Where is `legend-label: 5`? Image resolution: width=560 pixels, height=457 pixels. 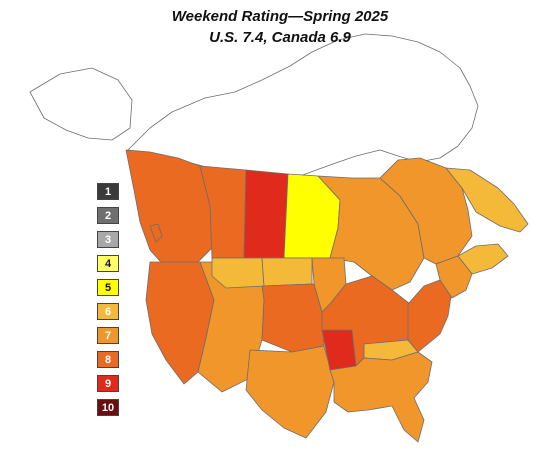
legend-label: 5 is located at coordinates (108, 287).